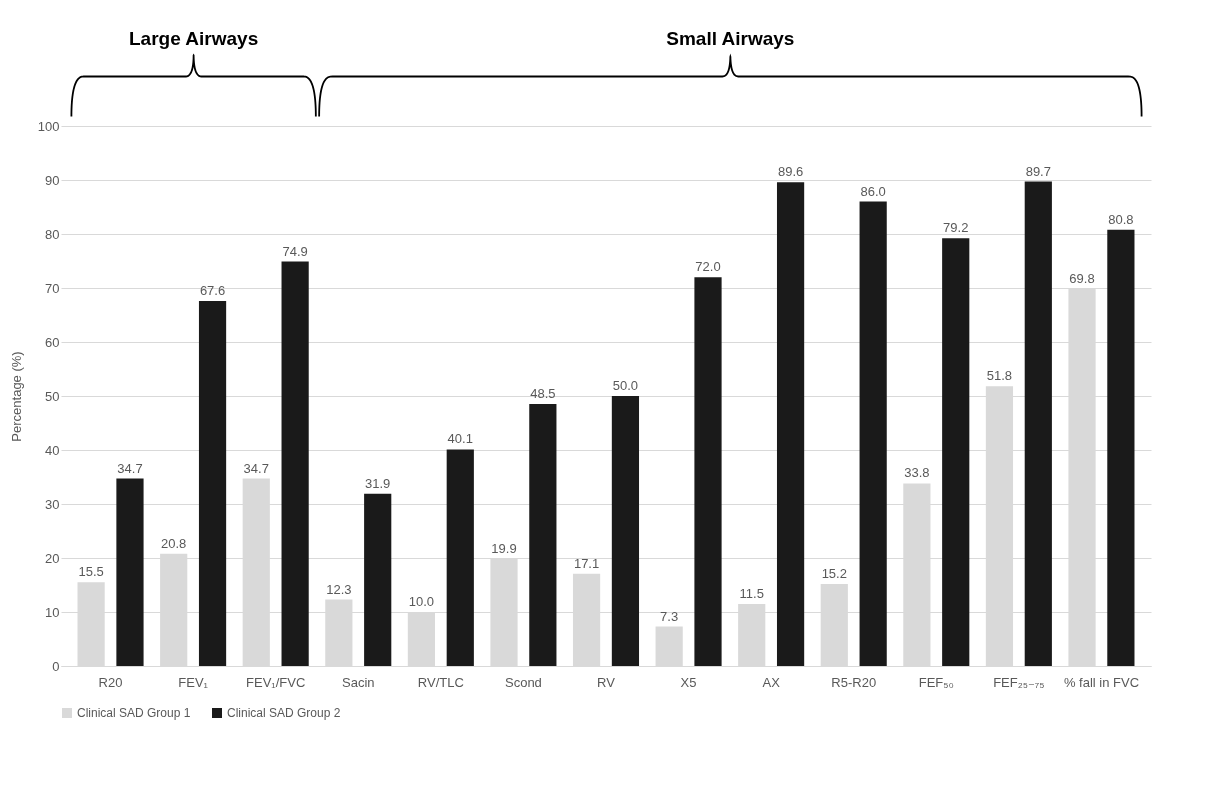 The width and height of the screenshot is (1219, 809). What do you see at coordinates (854, 682) in the screenshot?
I see `x-tick-label: R5-R20` at bounding box center [854, 682].